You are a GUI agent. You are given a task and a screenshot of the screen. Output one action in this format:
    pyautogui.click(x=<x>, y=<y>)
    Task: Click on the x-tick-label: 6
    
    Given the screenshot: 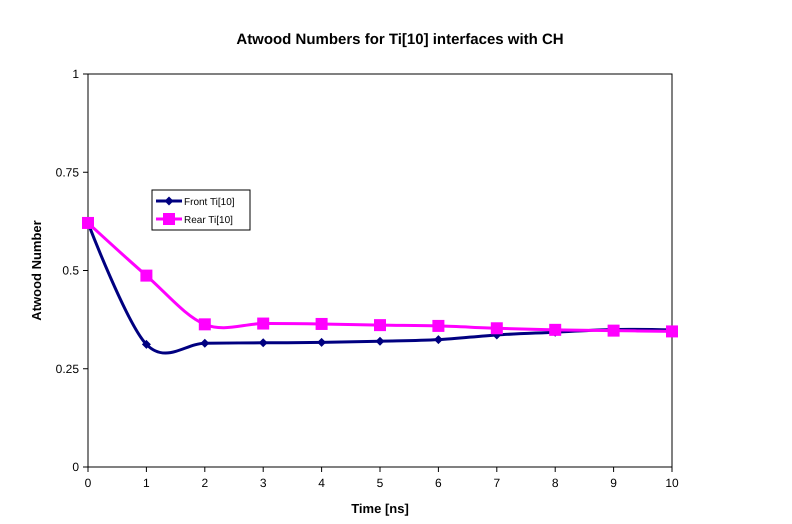 What is the action you would take?
    pyautogui.click(x=438, y=483)
    